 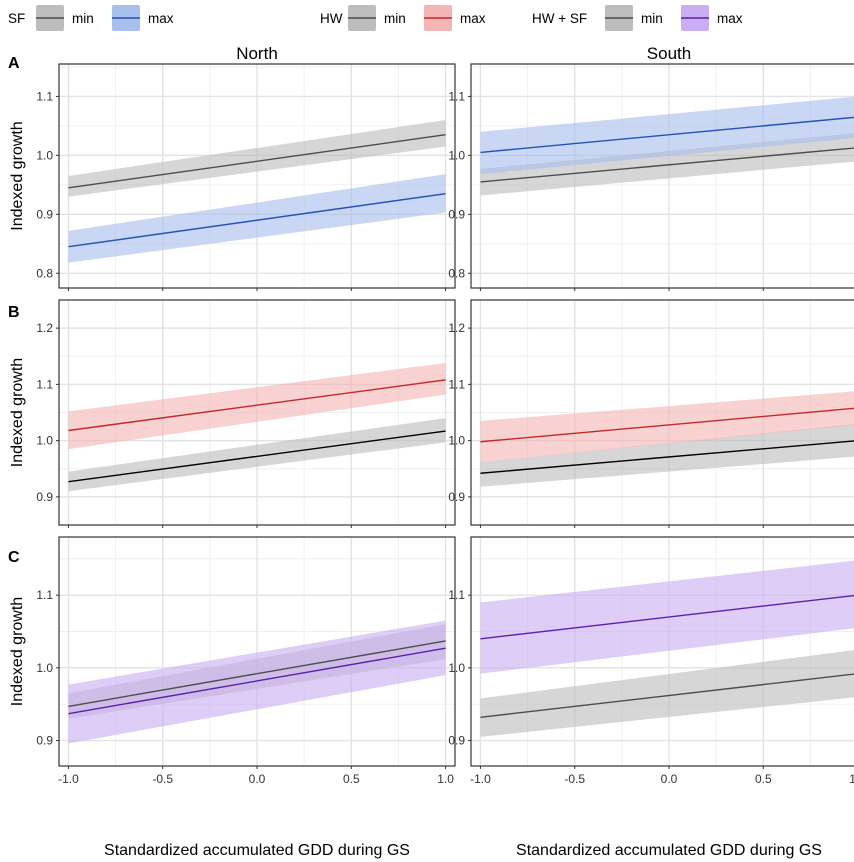 I want to click on legend-title: HW + SF, so click(x=559, y=18).